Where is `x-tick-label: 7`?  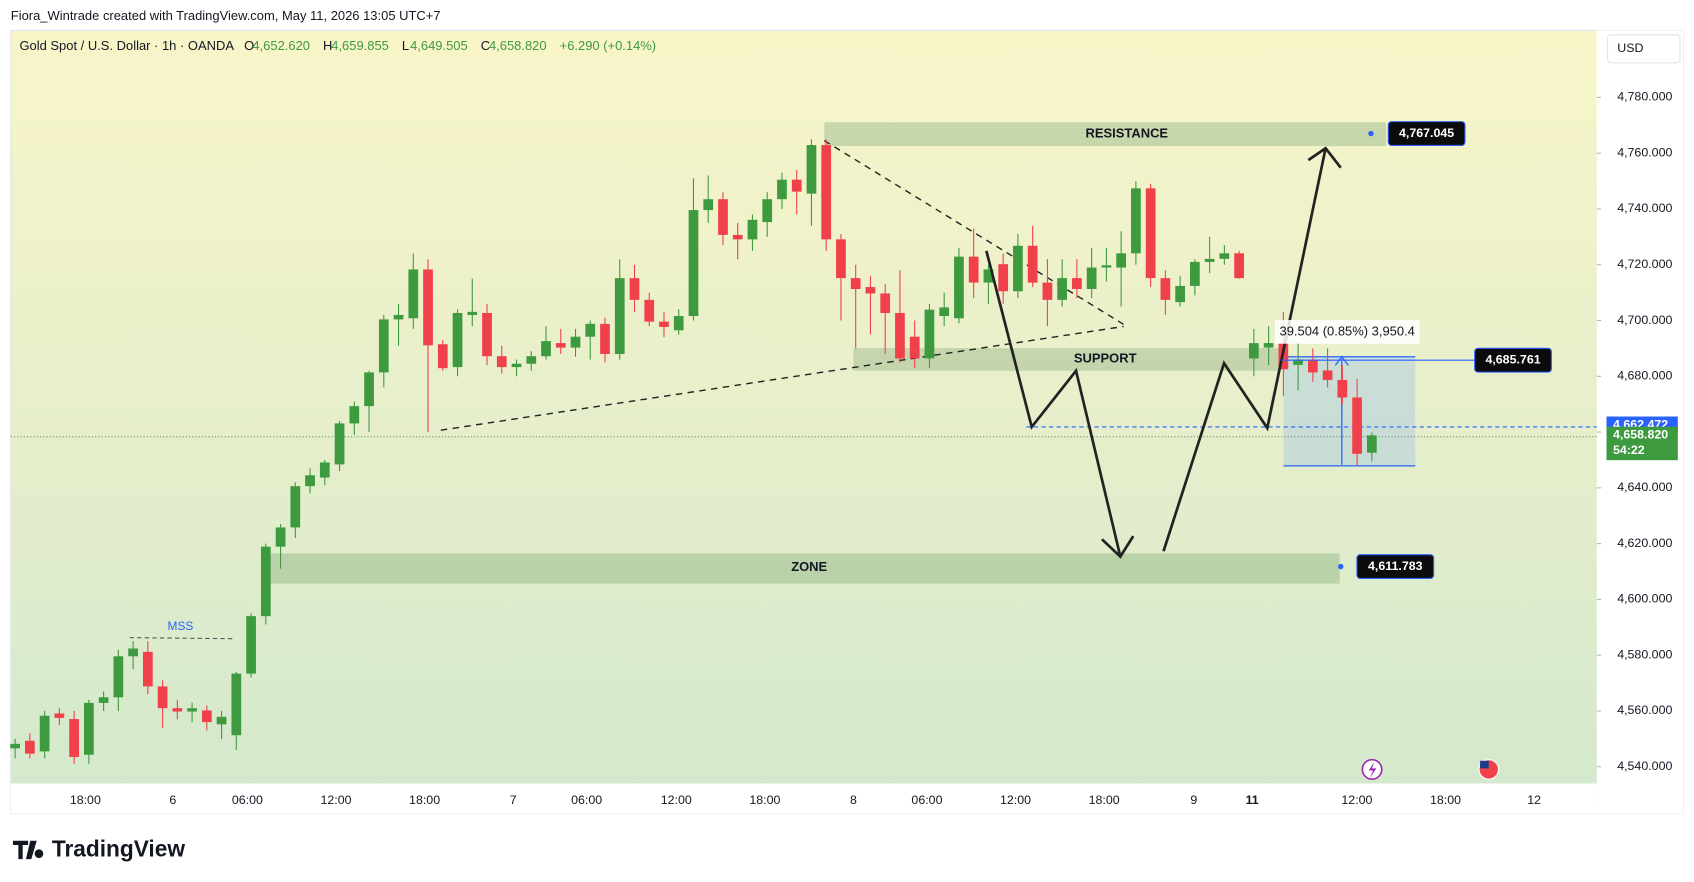 x-tick-label: 7 is located at coordinates (513, 800).